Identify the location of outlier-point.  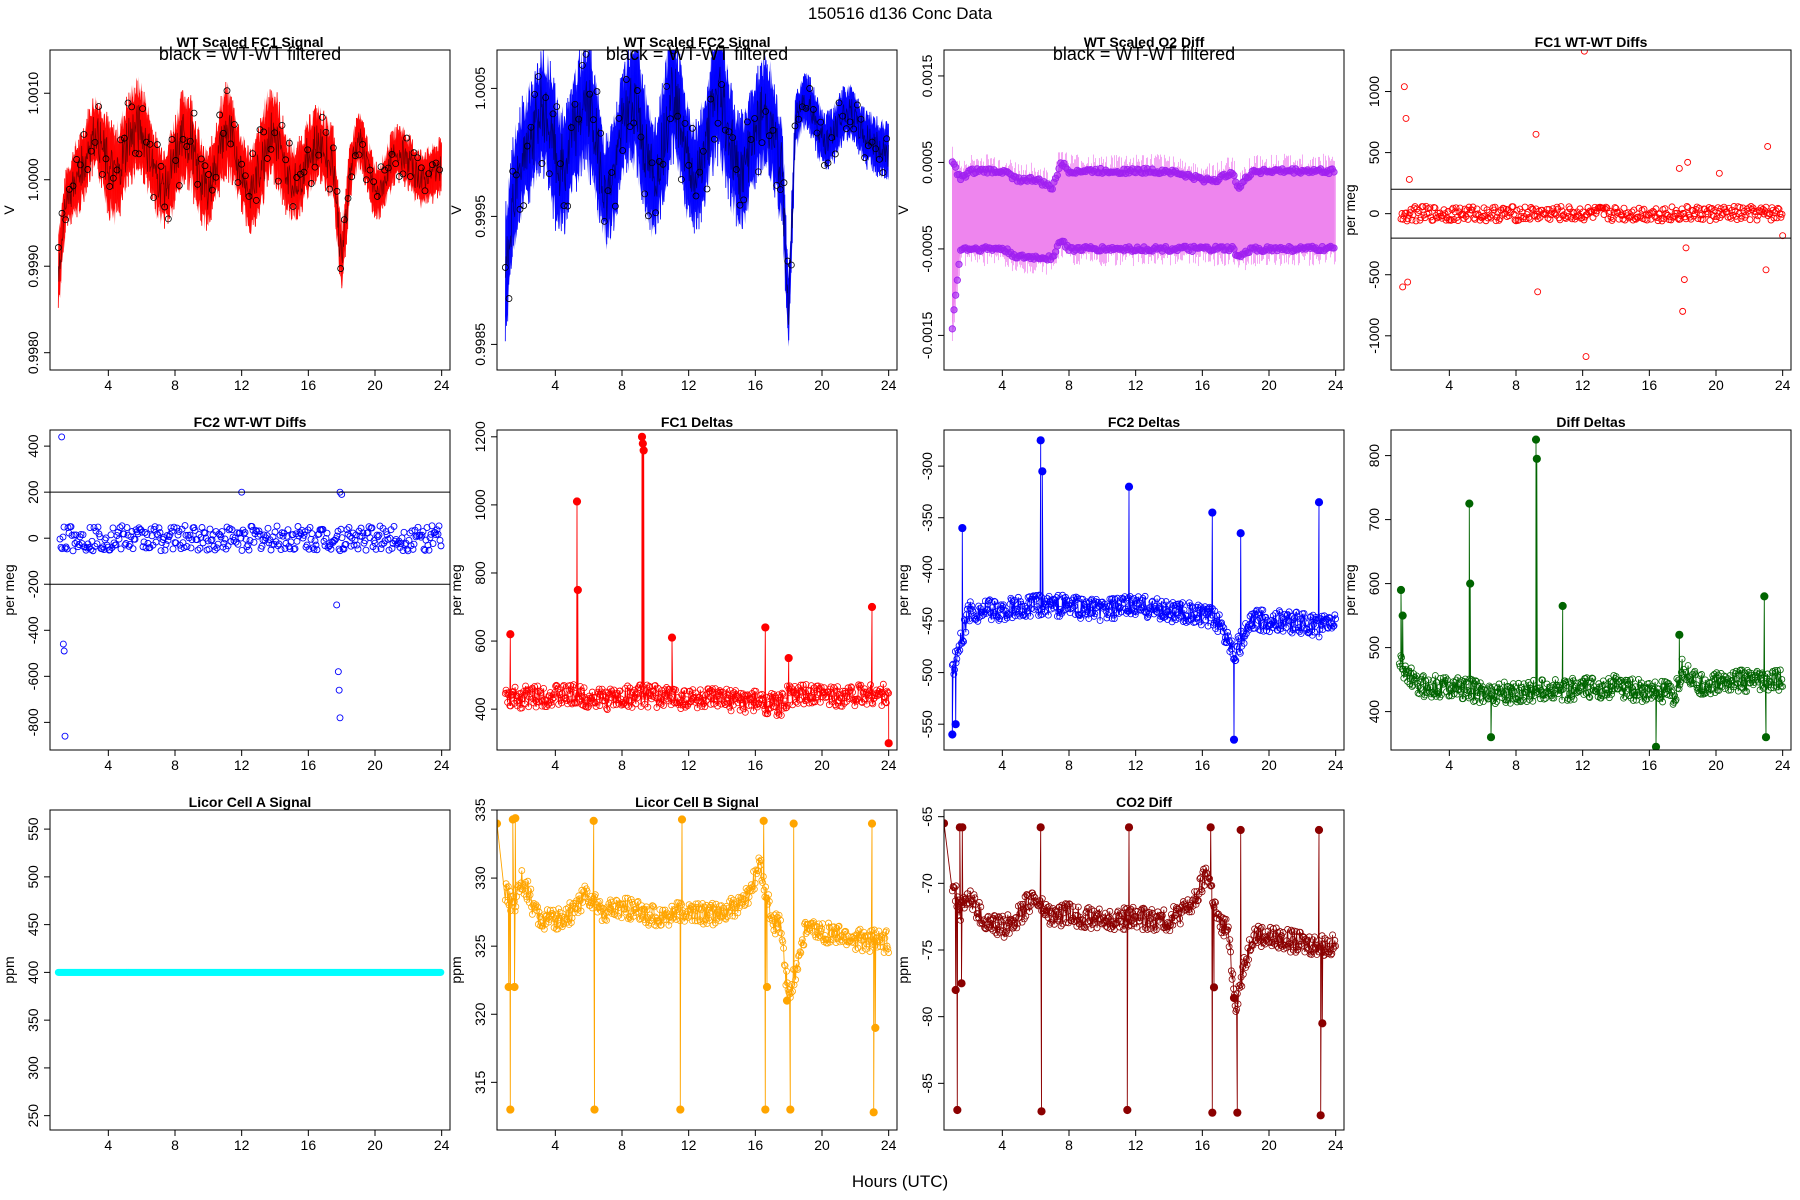
(1538, 292).